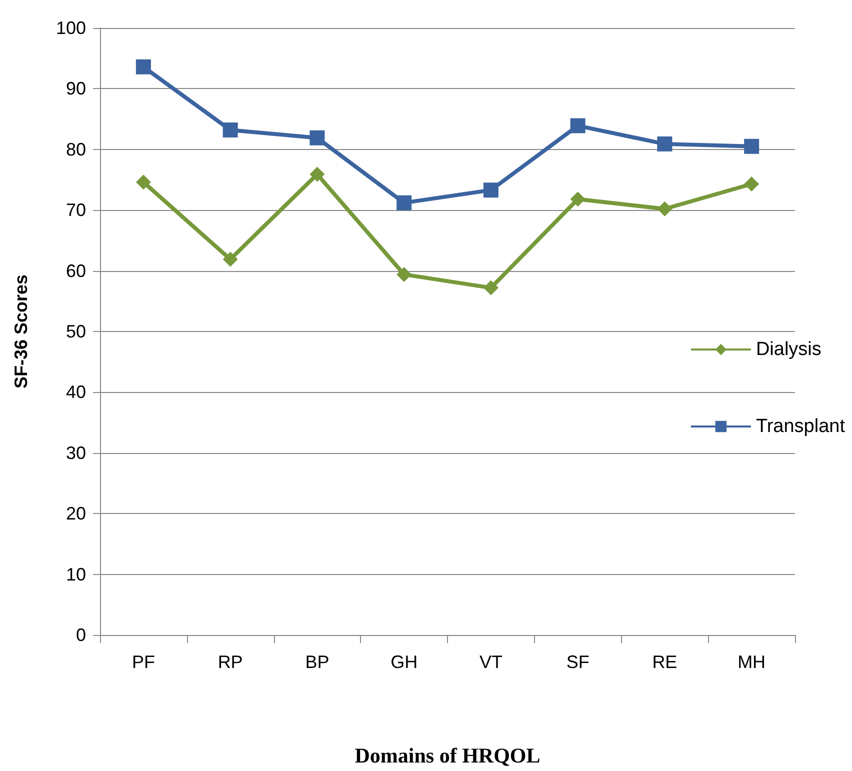 Image resolution: width=852 pixels, height=771 pixels. What do you see at coordinates (76, 210) in the screenshot?
I see `y-tick-label: 70` at bounding box center [76, 210].